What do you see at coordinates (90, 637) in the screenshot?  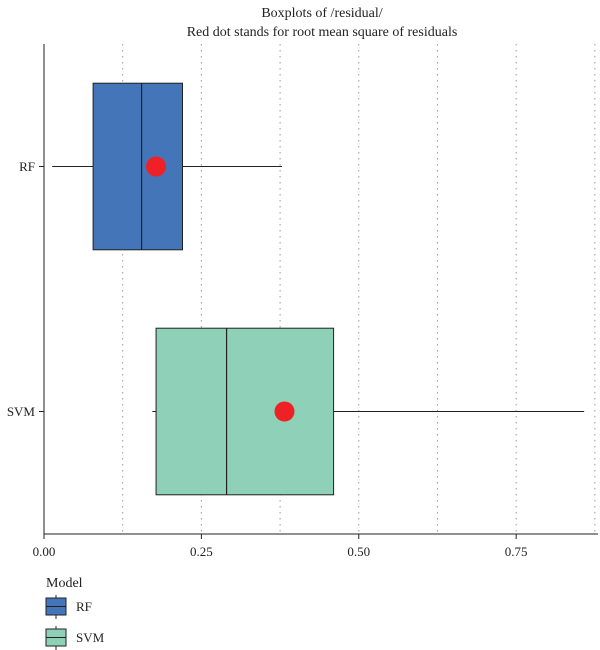 I see `legend-label: SVM` at bounding box center [90, 637].